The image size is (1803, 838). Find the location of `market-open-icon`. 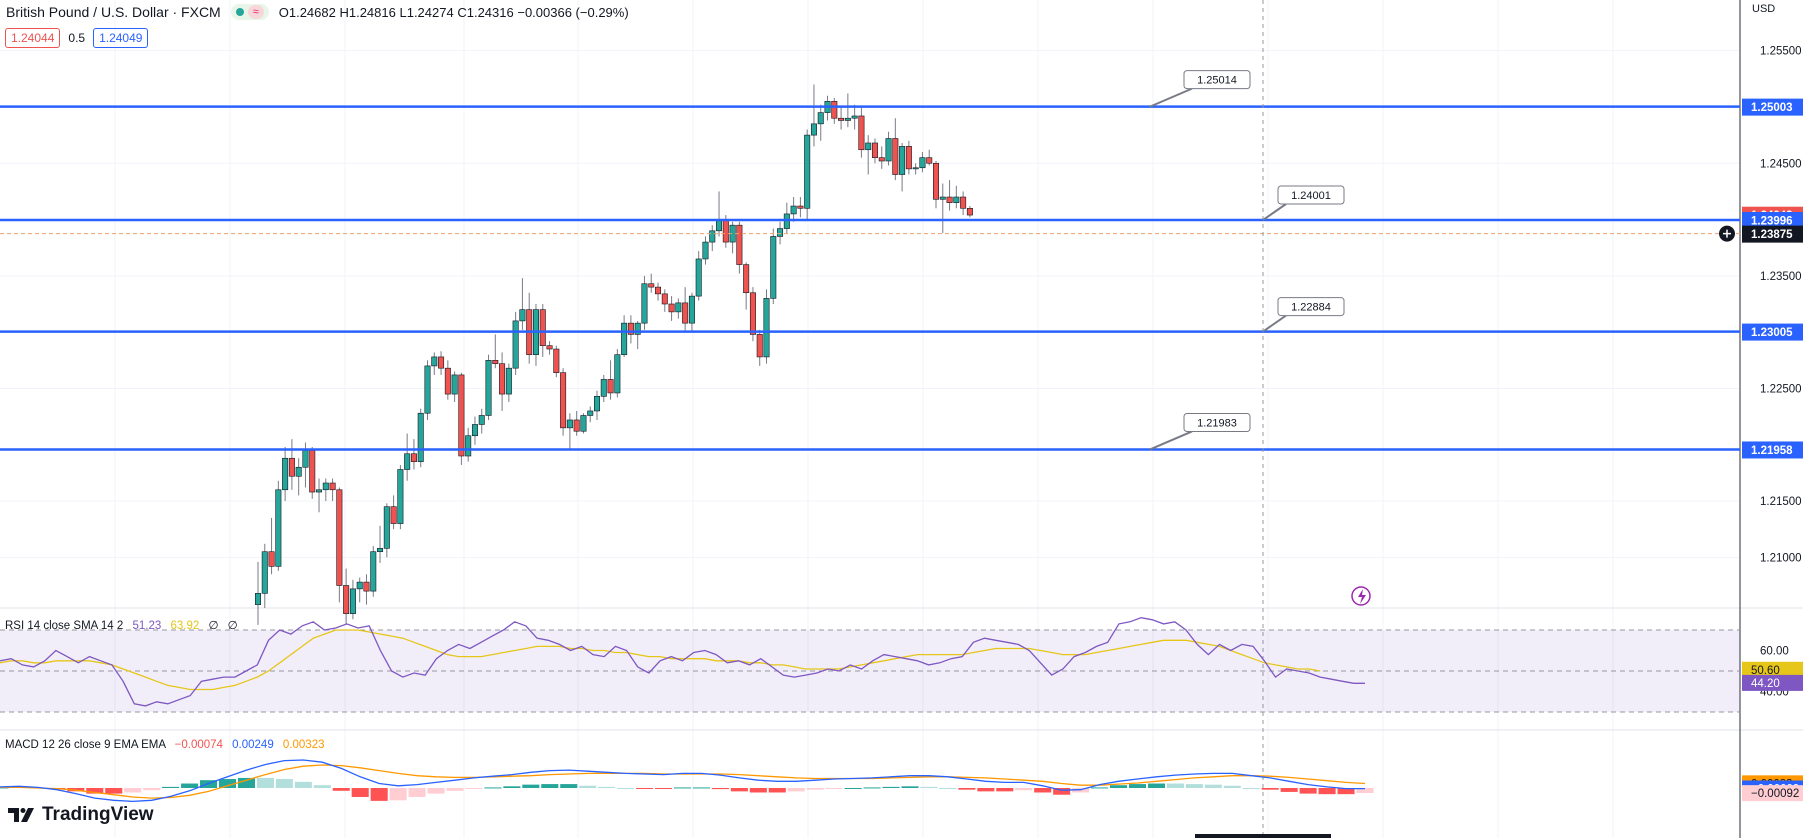

market-open-icon is located at coordinates (239, 12).